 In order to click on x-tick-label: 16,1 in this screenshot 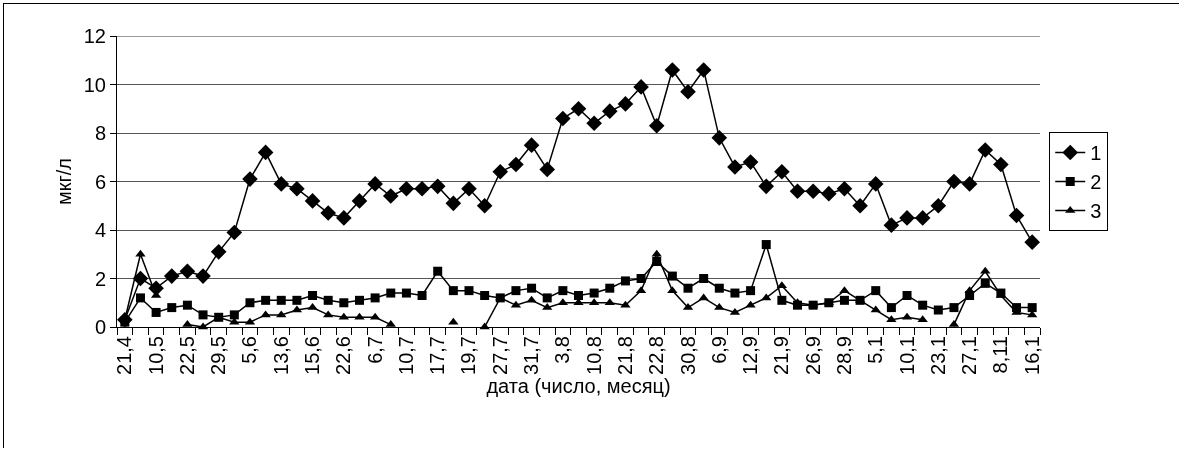, I will do `click(1031, 355)`.